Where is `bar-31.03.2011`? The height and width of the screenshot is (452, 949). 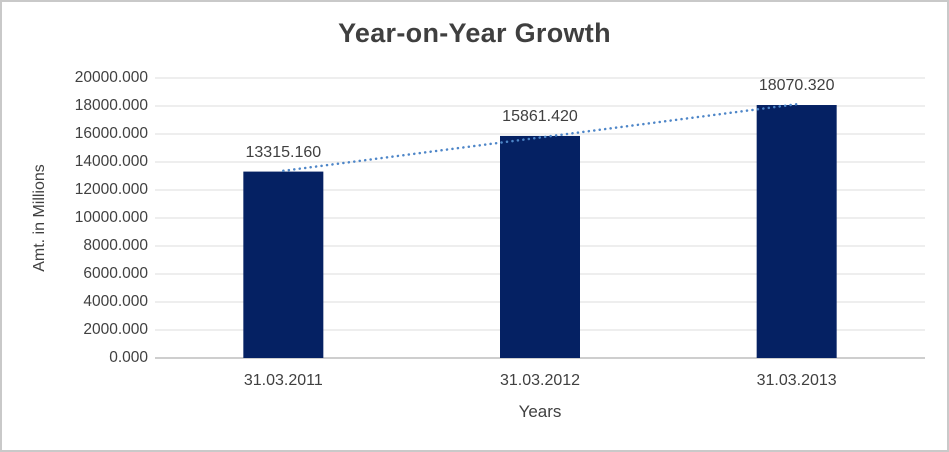 bar-31.03.2011 is located at coordinates (283, 264).